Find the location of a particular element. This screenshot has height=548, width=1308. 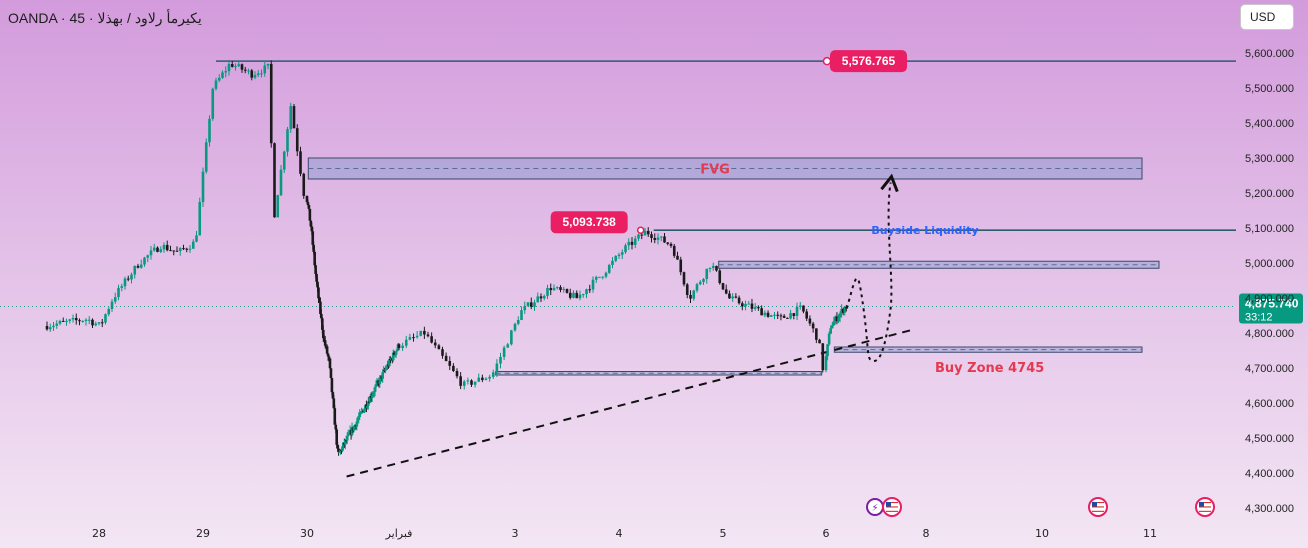

symbol-title: OANDA · 45 · يكيرمأ رلاود / بهذلا is located at coordinates (105, 18).